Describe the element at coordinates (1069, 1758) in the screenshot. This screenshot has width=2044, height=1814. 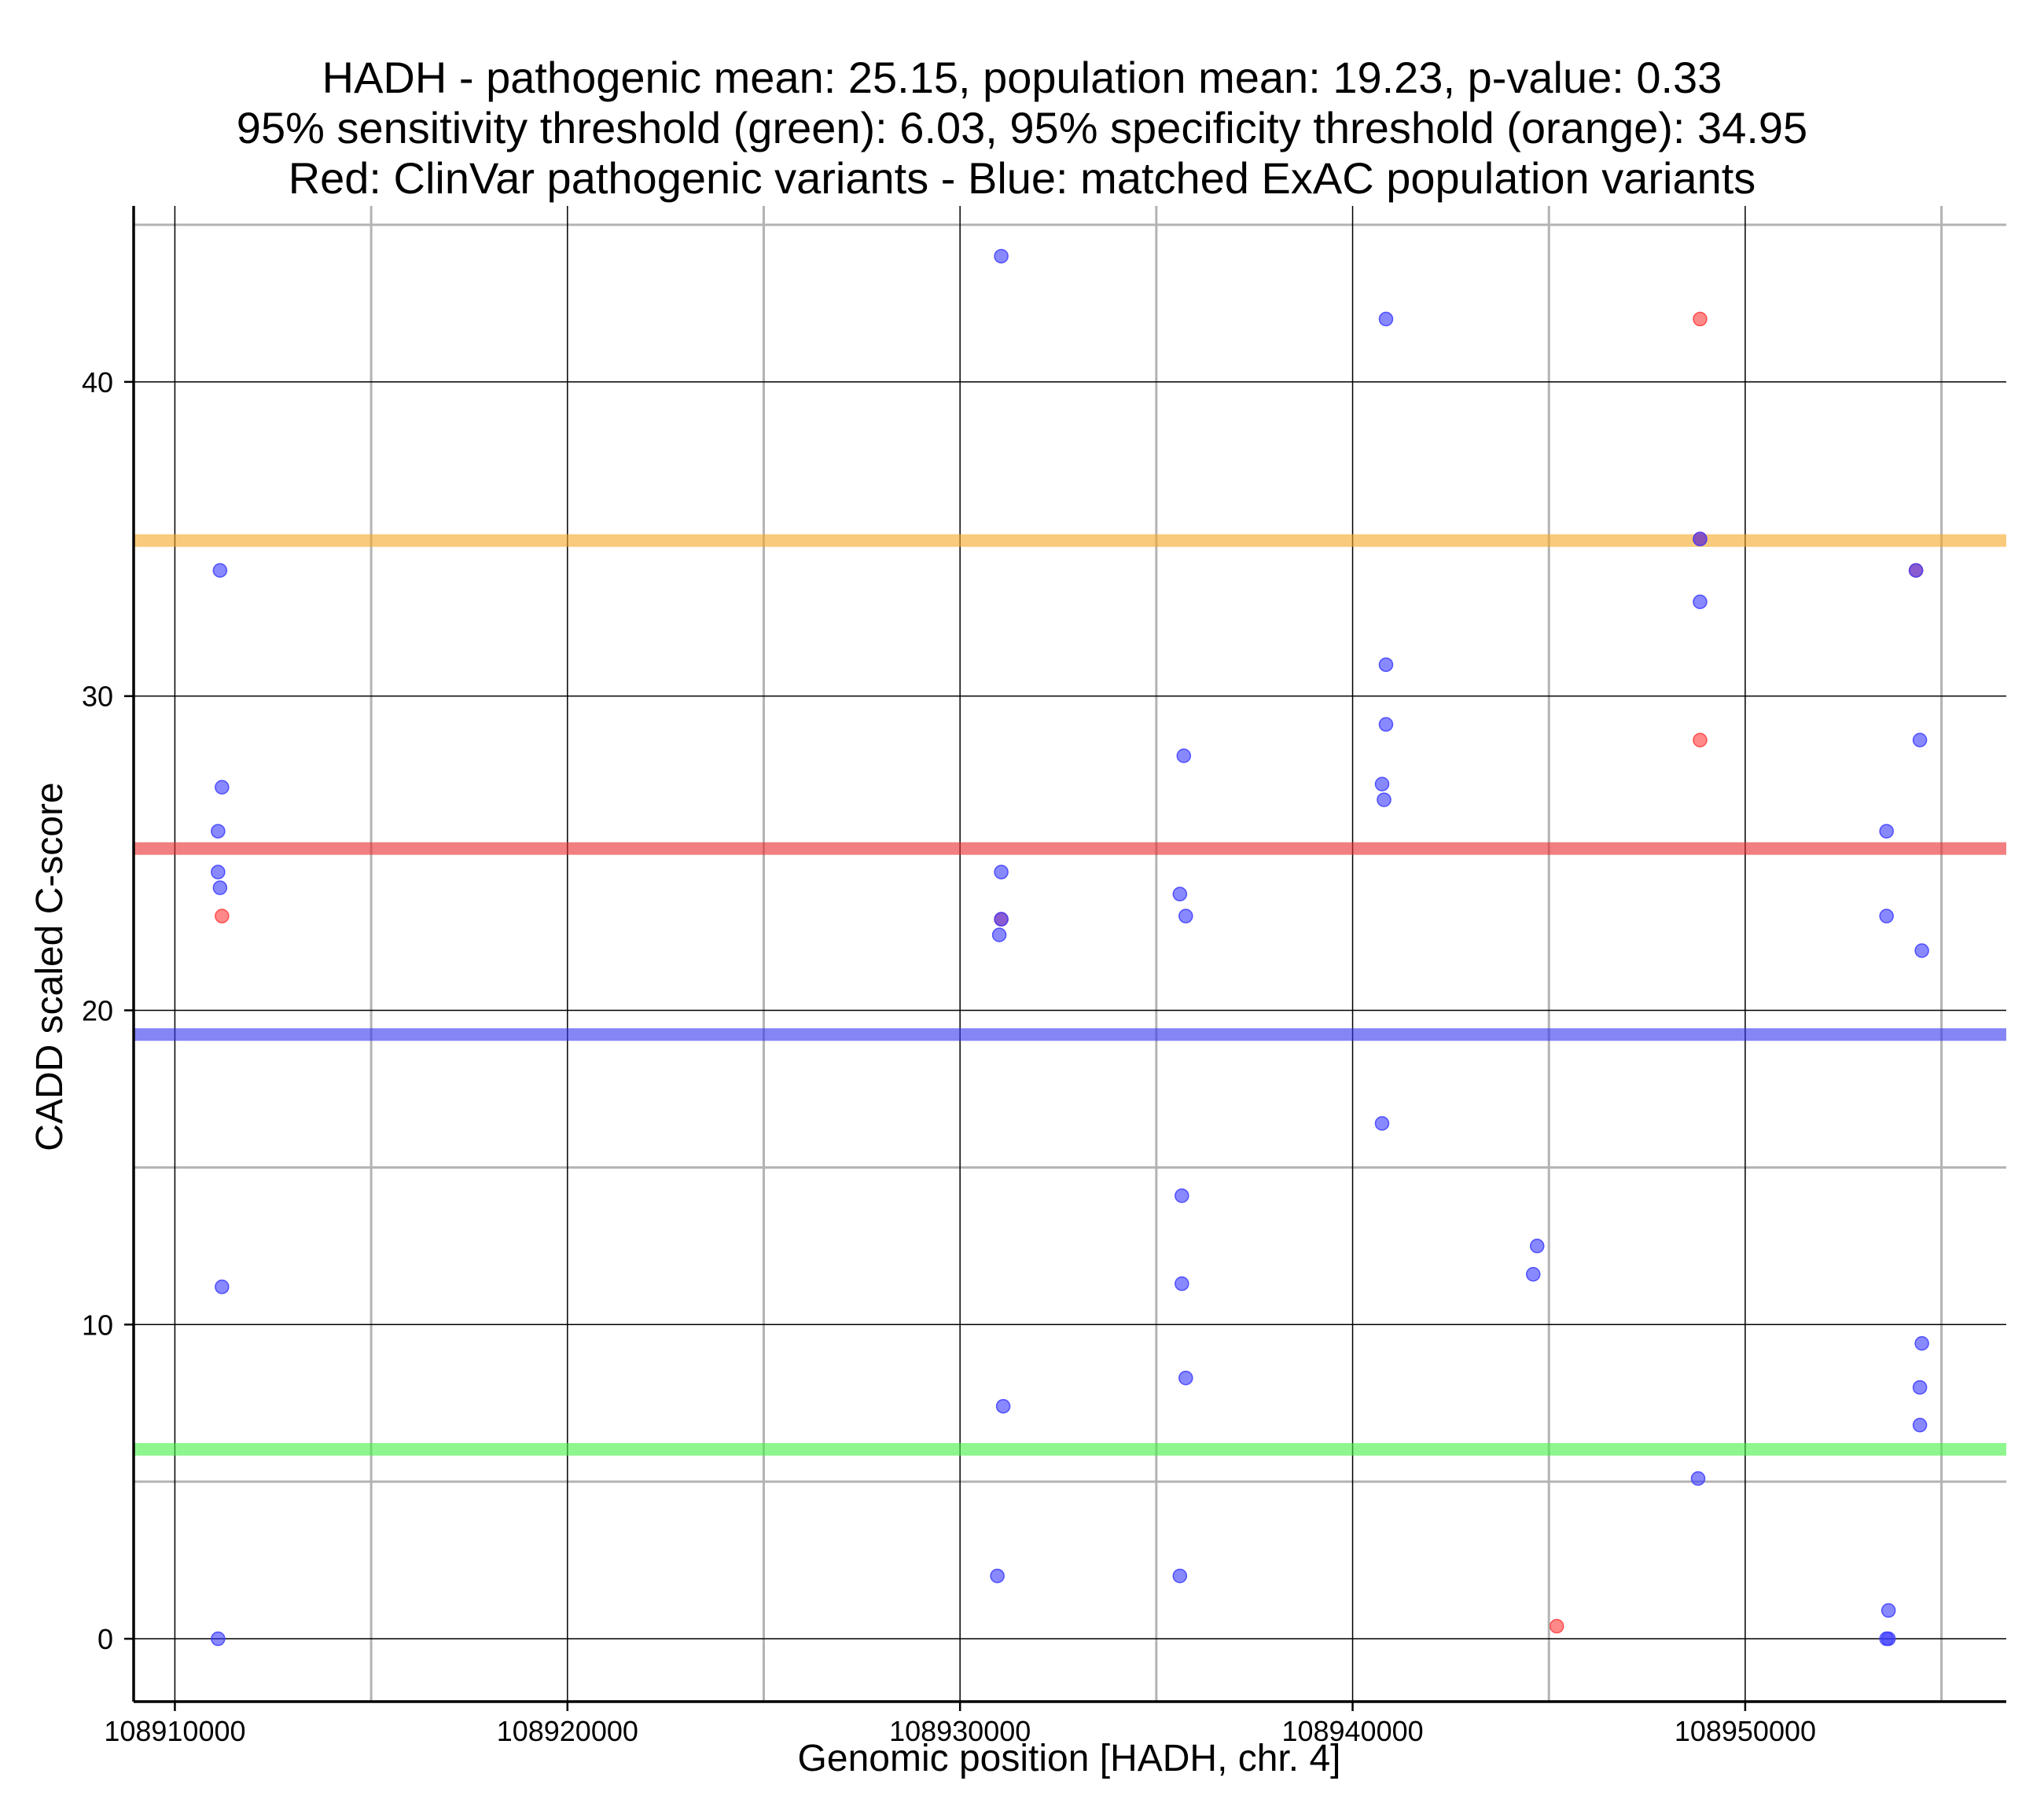
I see `x-axis-title: Genomic position [HADH, chr. 4]` at that location.